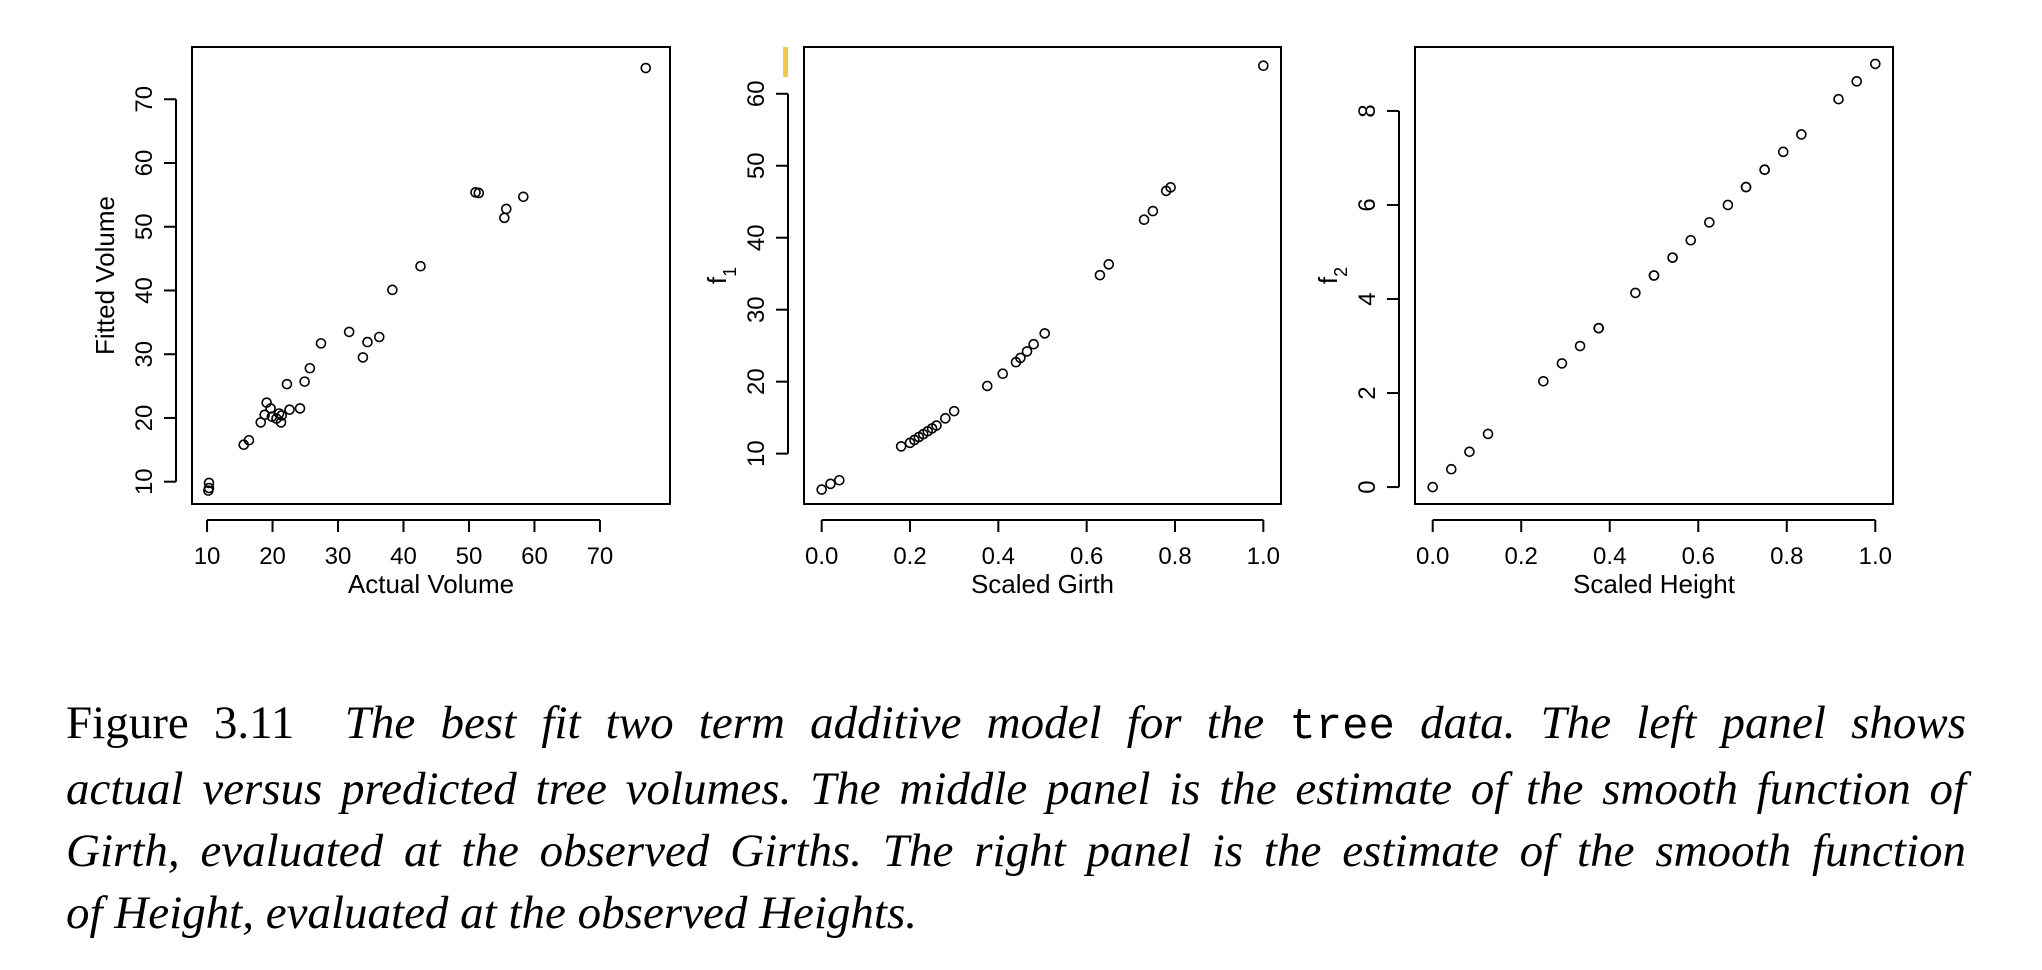 This screenshot has width=2042, height=970. Describe the element at coordinates (1042, 584) in the screenshot. I see `x-axis-title: Scaled Girth` at that location.